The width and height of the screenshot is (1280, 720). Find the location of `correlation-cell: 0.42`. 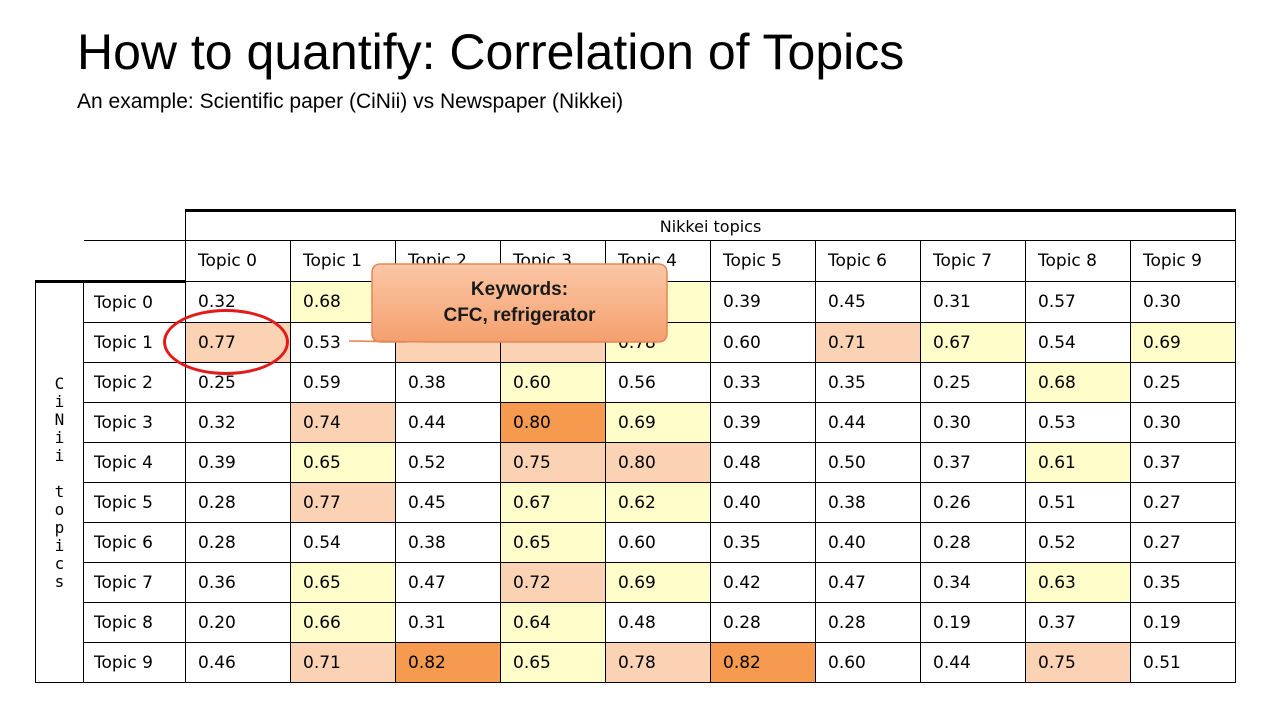

correlation-cell: 0.42 is located at coordinates (763, 582).